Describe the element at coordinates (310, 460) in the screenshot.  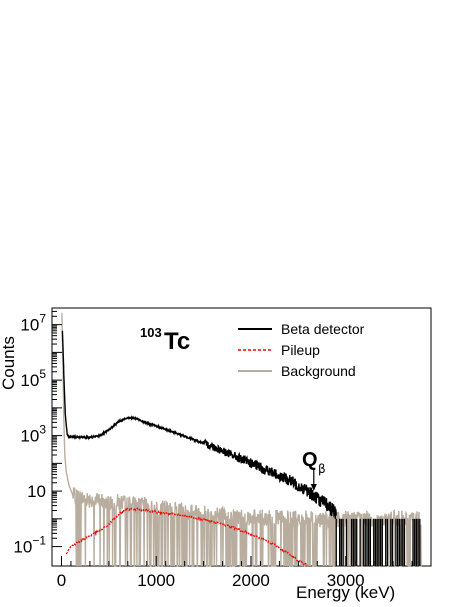
I see `qbeta-letter: Q` at that location.